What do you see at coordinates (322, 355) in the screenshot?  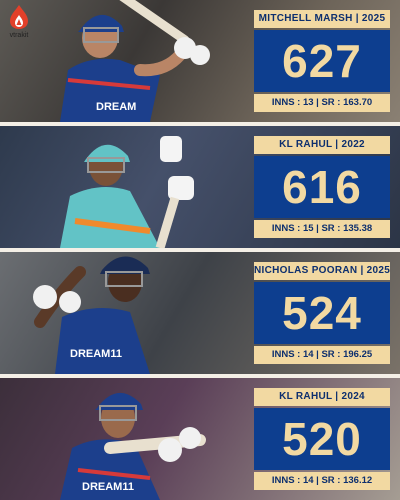 I see `innings-strike-rate: INNS : 14 | SR : 196.25` at bounding box center [322, 355].